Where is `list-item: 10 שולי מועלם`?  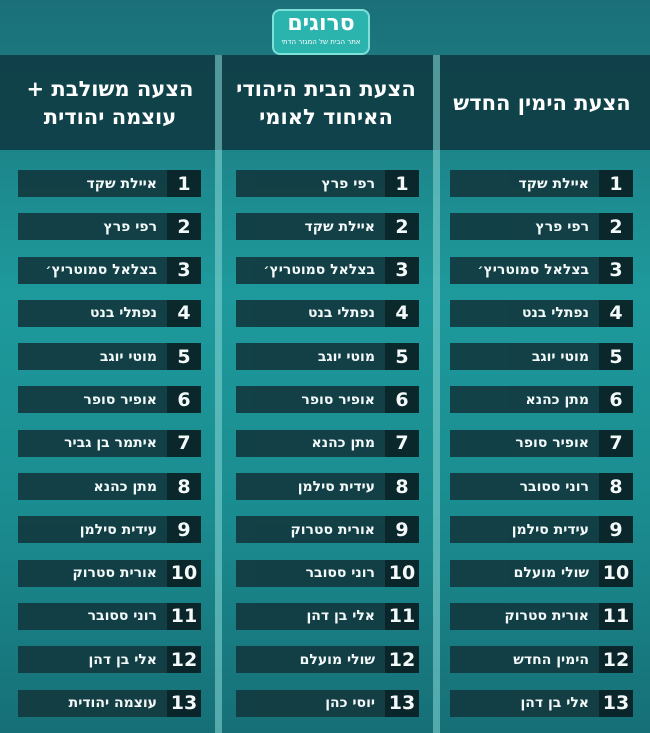 list-item: 10 שולי מועלם is located at coordinates (541, 573).